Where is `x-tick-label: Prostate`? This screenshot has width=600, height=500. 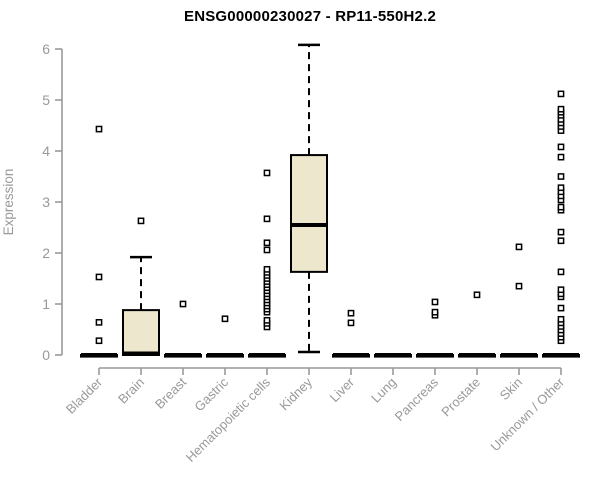
x-tick-label: Prostate is located at coordinates (460, 397).